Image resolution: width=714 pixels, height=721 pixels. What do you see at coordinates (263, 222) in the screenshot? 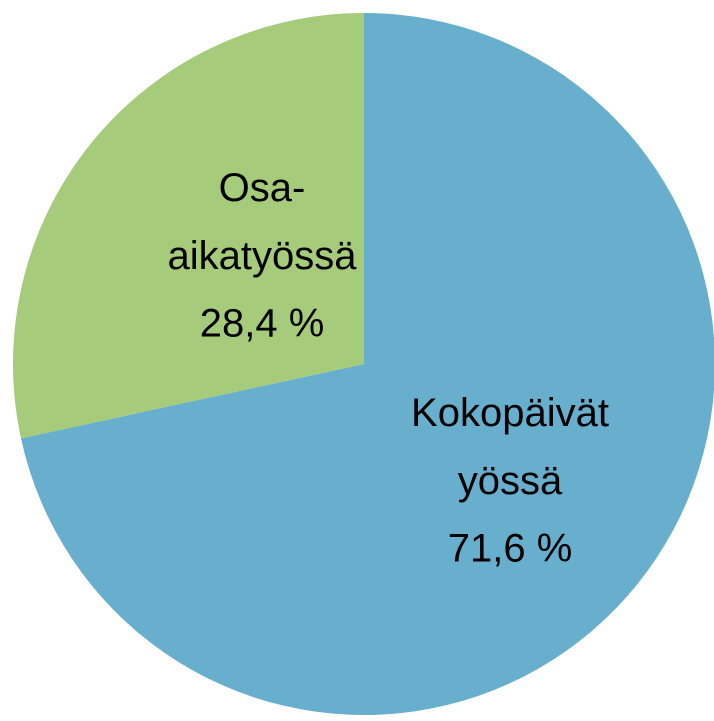
I see `slice-label: Osa-aikatyössä` at bounding box center [263, 222].